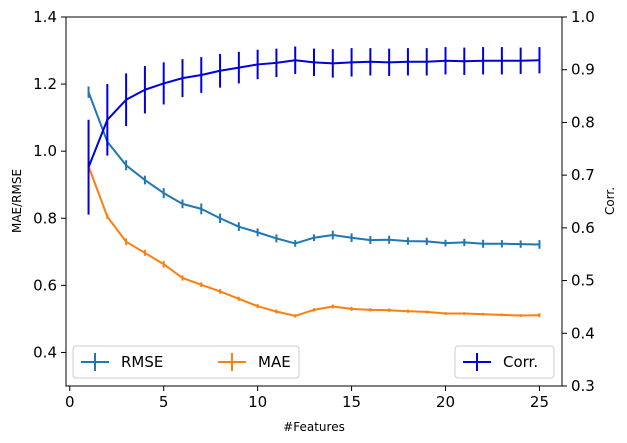  What do you see at coordinates (186, 362) in the screenshot?
I see `legend-box-left` at bounding box center [186, 362].